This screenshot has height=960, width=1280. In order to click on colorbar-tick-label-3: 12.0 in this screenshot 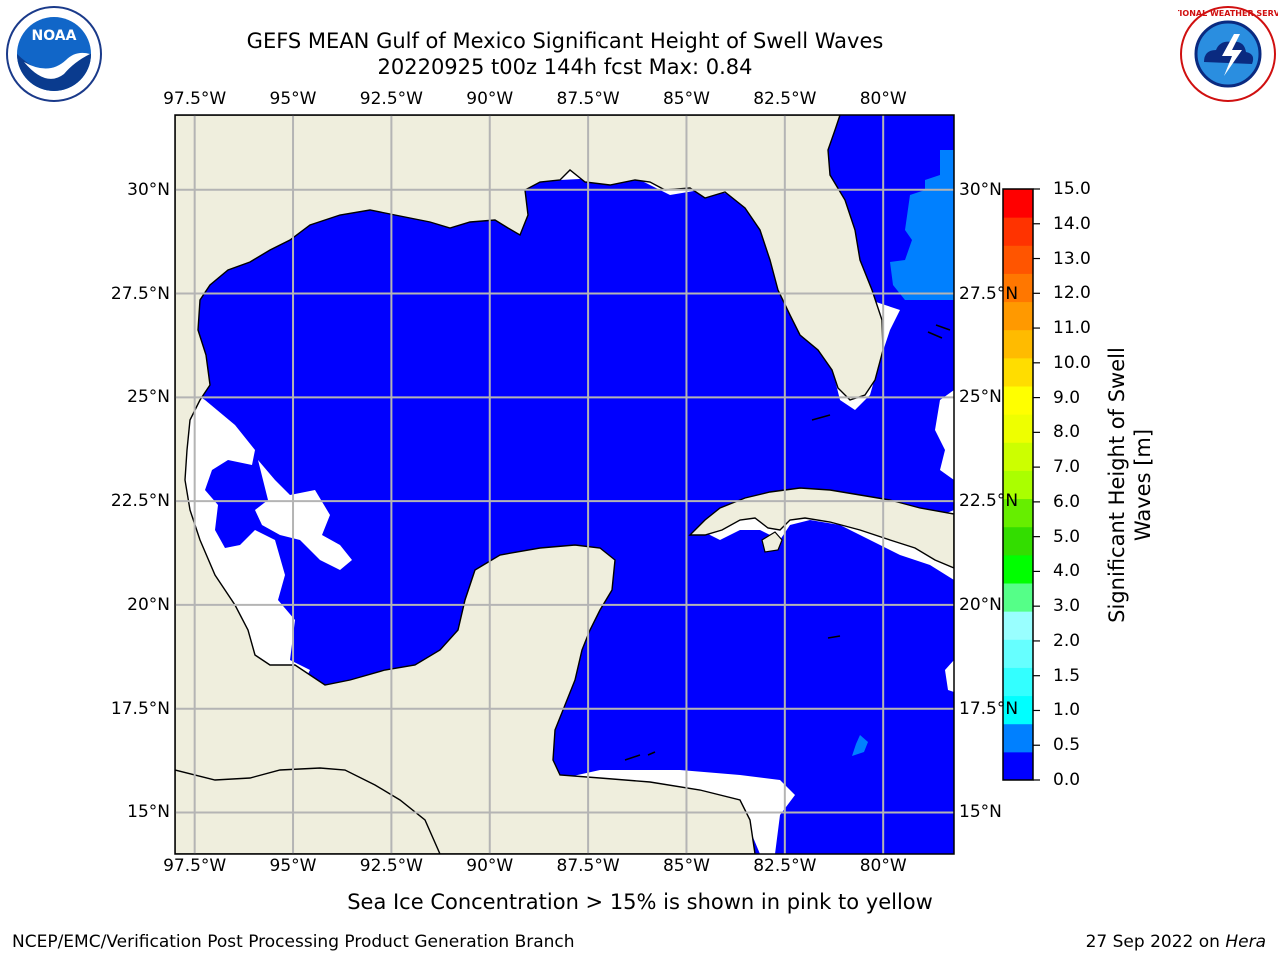, I will do `click(1072, 293)`.